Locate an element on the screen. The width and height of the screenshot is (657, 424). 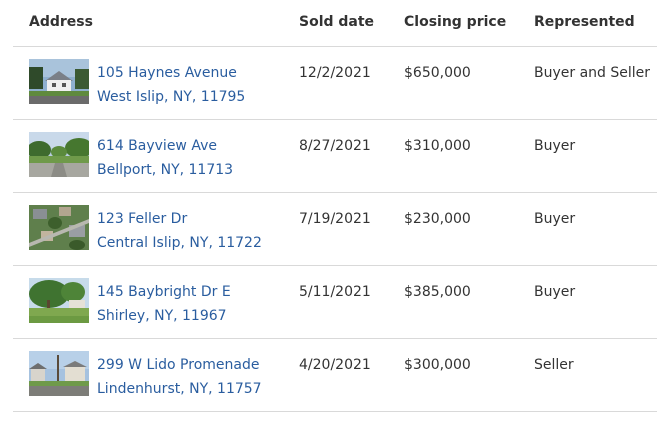
aerial-view-photo is located at coordinates (59, 227).